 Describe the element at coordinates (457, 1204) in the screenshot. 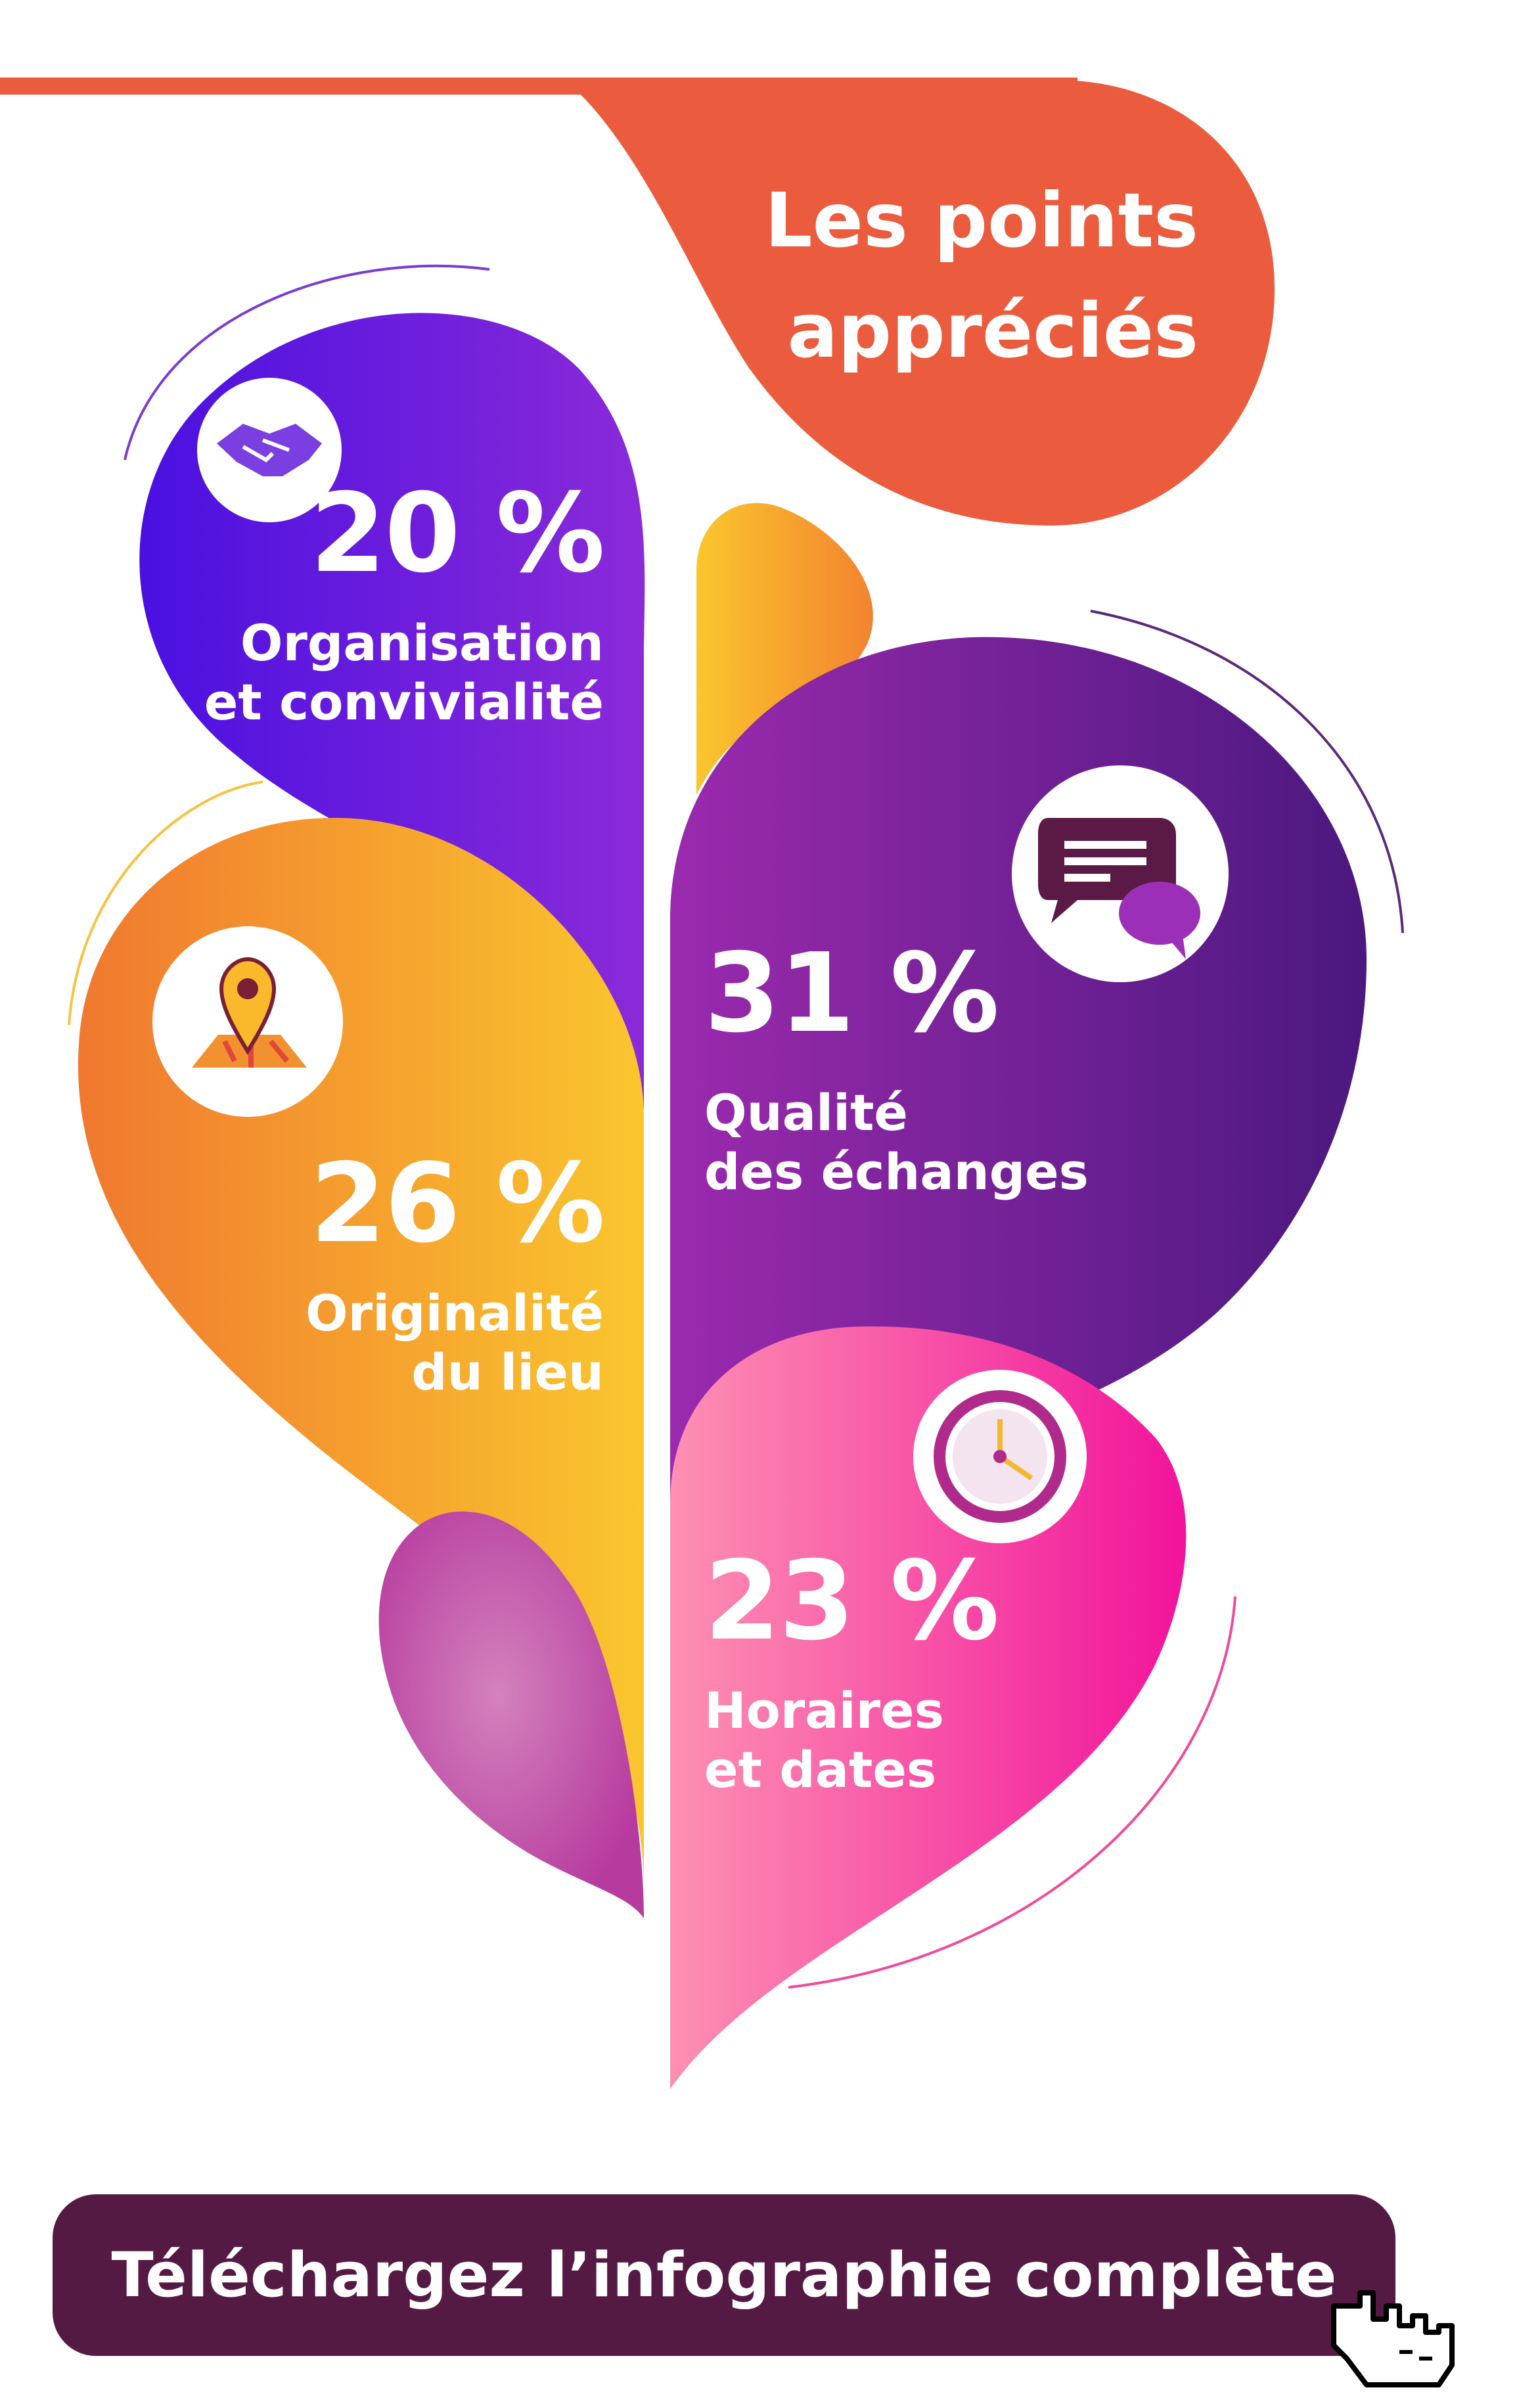

I see `stat-value-26: 26 %` at that location.